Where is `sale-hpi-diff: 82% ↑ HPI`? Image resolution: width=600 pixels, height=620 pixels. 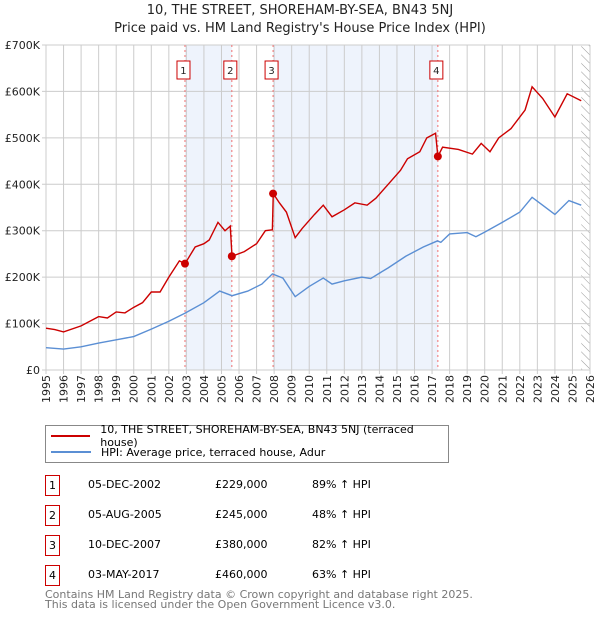
sale-hpi-diff: 82% ↑ HPI is located at coordinates (341, 544).